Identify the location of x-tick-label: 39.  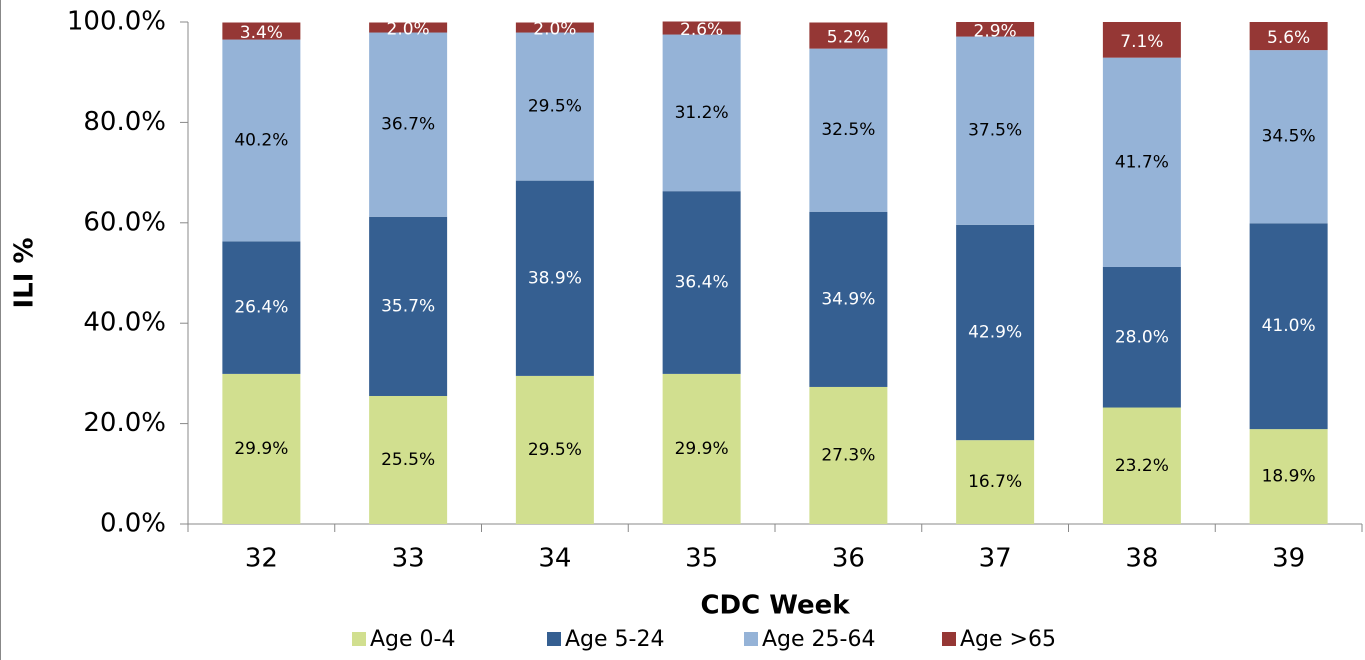
(1288, 559).